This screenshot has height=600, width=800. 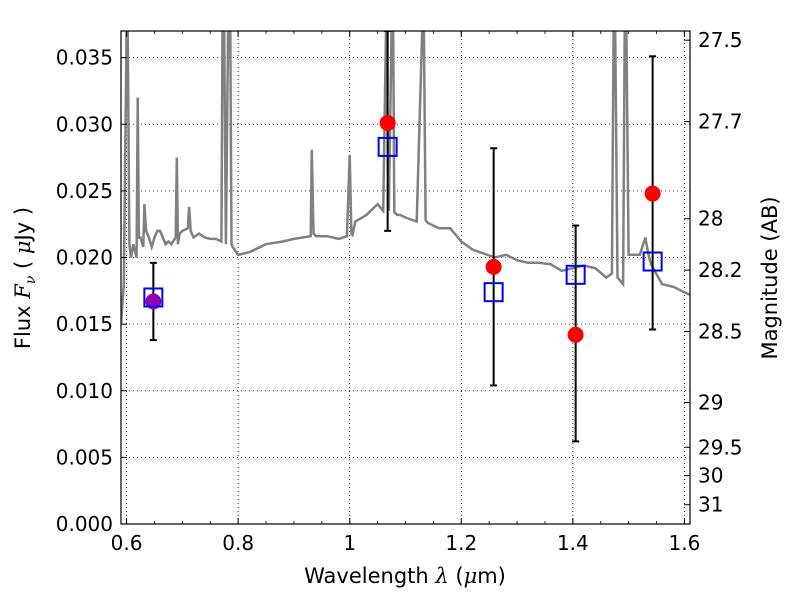 I want to click on y-tick-label: 0.000, so click(x=84, y=524).